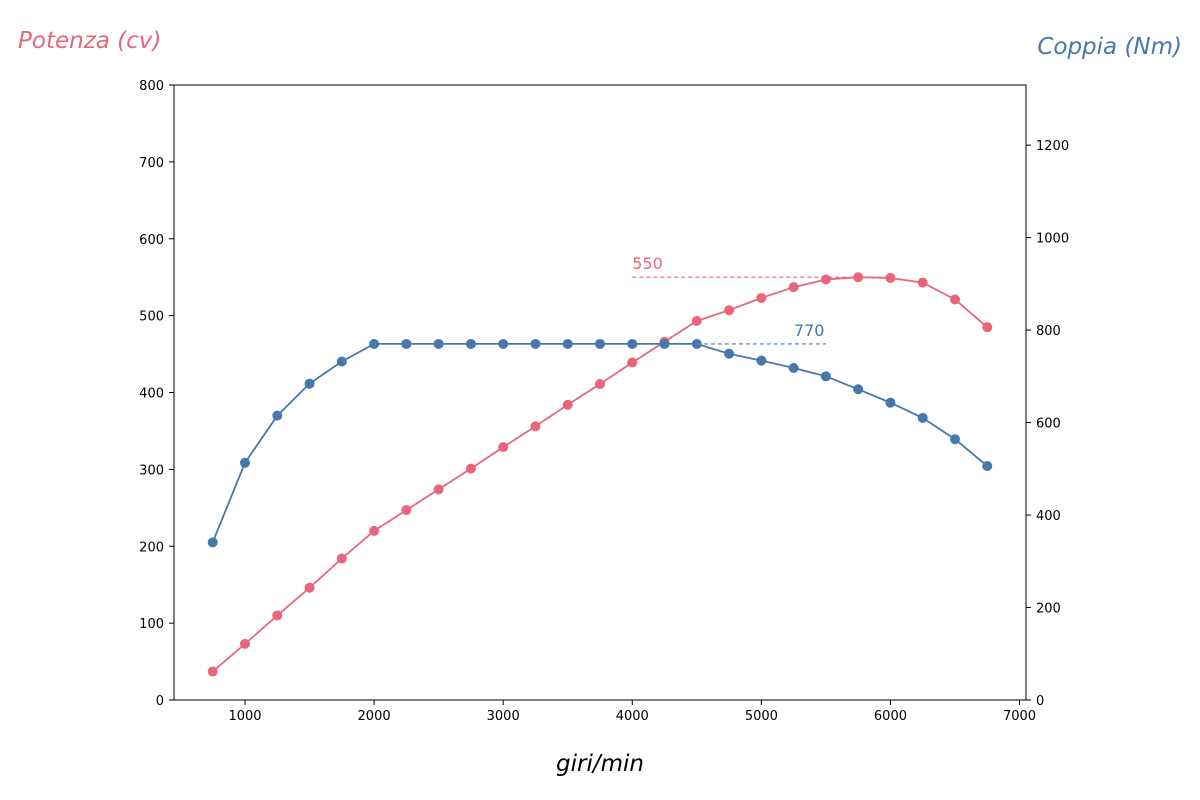  I want to click on x-tick-label: 6000, so click(890, 716).